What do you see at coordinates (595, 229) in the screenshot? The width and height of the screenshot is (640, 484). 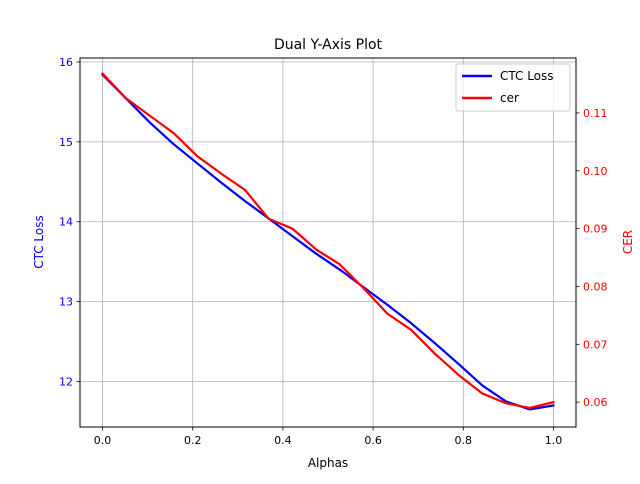 I see `y-right-tick-label: 0.09` at bounding box center [595, 229].